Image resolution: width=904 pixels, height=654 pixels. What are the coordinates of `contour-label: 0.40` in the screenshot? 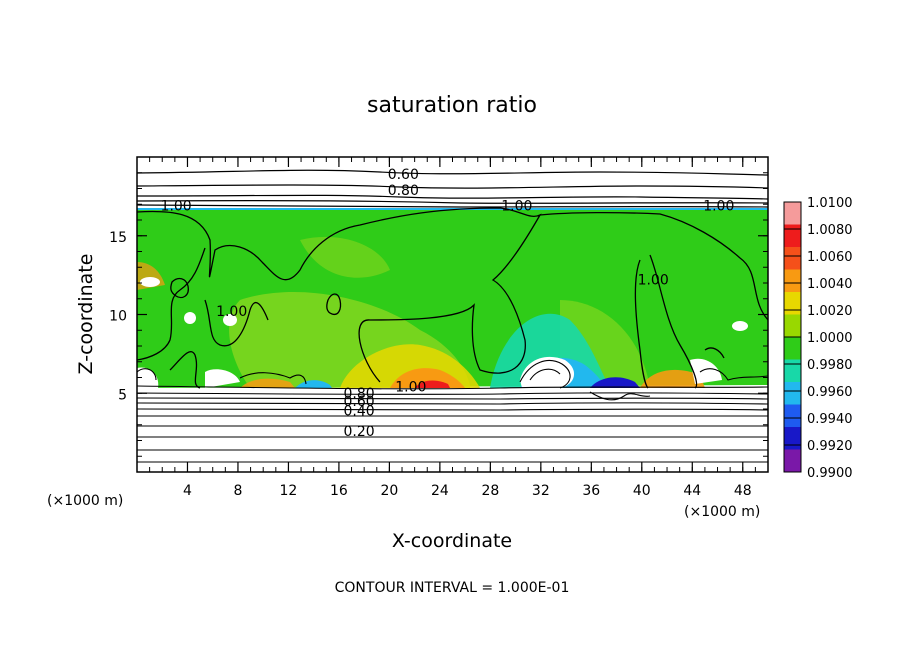 It's located at (359, 411).